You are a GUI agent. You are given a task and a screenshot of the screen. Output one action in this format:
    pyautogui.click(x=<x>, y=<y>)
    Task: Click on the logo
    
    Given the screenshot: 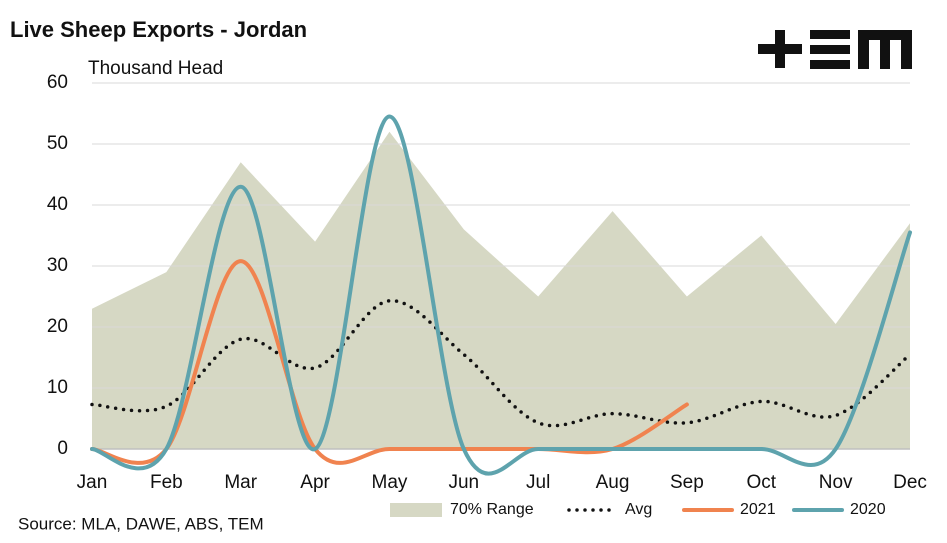 What is the action you would take?
    pyautogui.click(x=835, y=49)
    